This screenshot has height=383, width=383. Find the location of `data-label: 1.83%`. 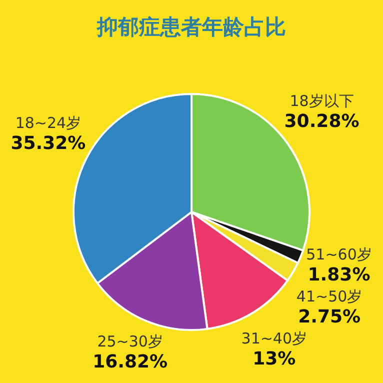

data-label: 1.83% is located at coordinates (339, 275).